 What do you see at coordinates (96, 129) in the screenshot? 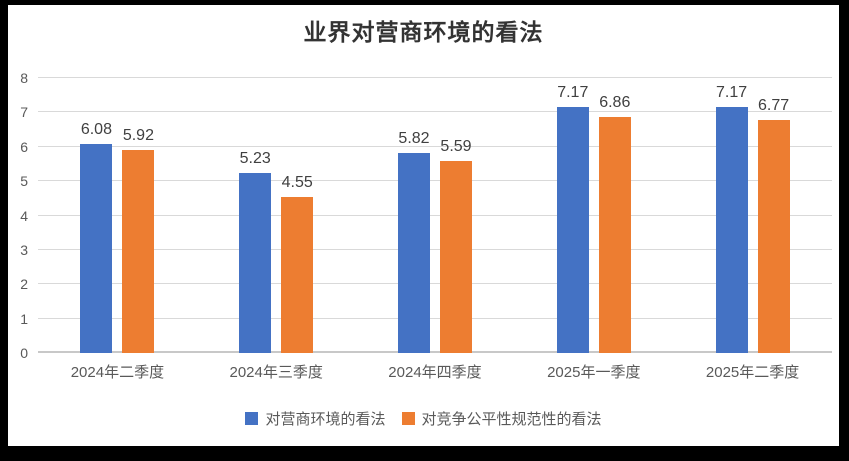
I see `data-label: 6.08` at bounding box center [96, 129].